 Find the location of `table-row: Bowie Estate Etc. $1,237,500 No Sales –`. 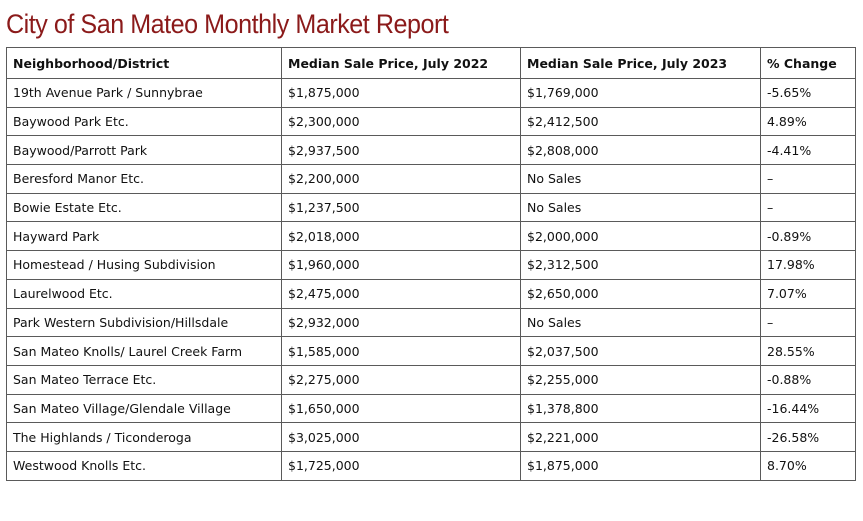

table-row: Bowie Estate Etc. $1,237,500 No Sales – is located at coordinates (431, 207).